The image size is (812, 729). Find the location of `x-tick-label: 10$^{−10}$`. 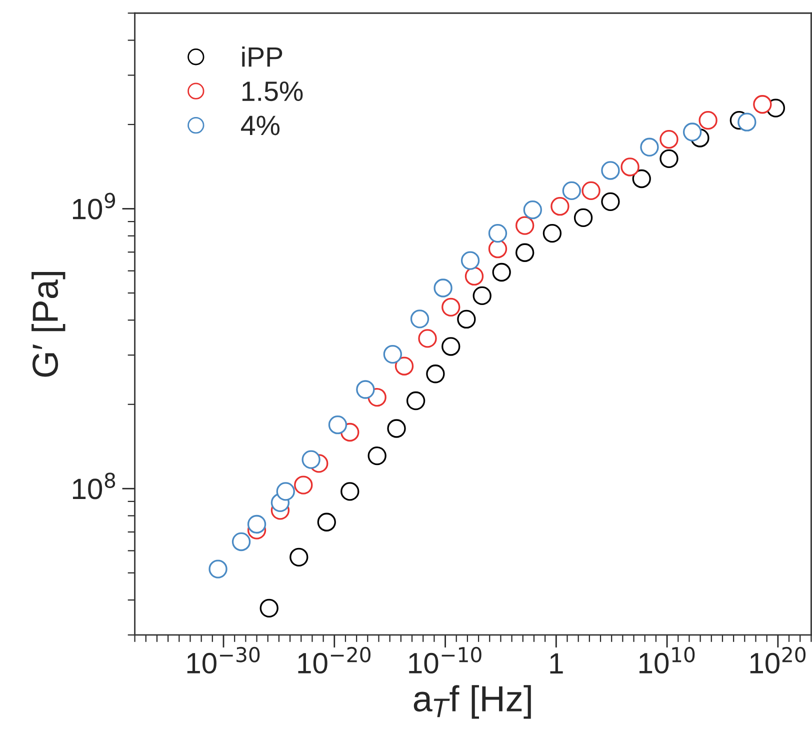

x-tick-label: 10$^{−10}$ is located at coordinates (445, 660).